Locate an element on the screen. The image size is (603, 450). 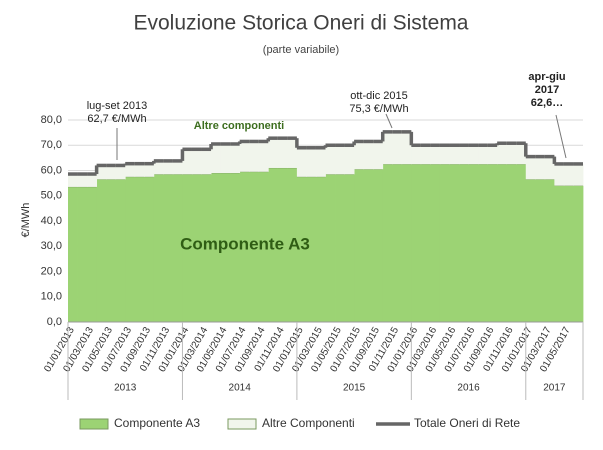
y-tick-label: 50,0 is located at coordinates (51, 196).